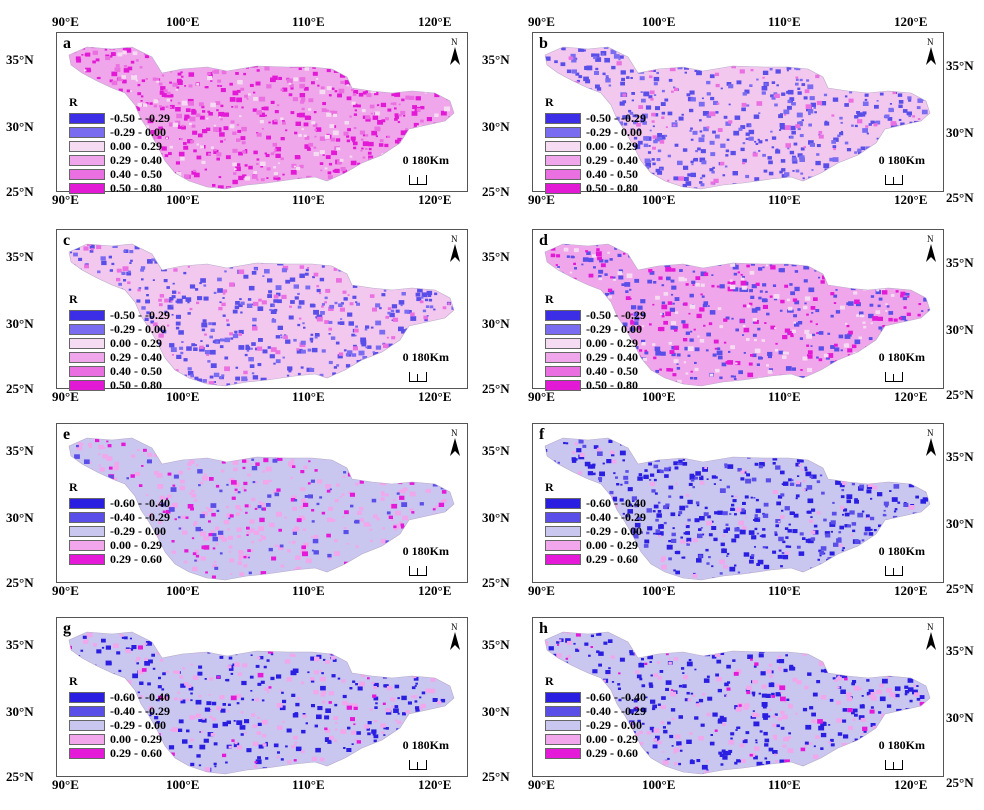 The height and width of the screenshot is (810, 984). Describe the element at coordinates (454, 42) in the screenshot. I see `svg-text: N` at that location.